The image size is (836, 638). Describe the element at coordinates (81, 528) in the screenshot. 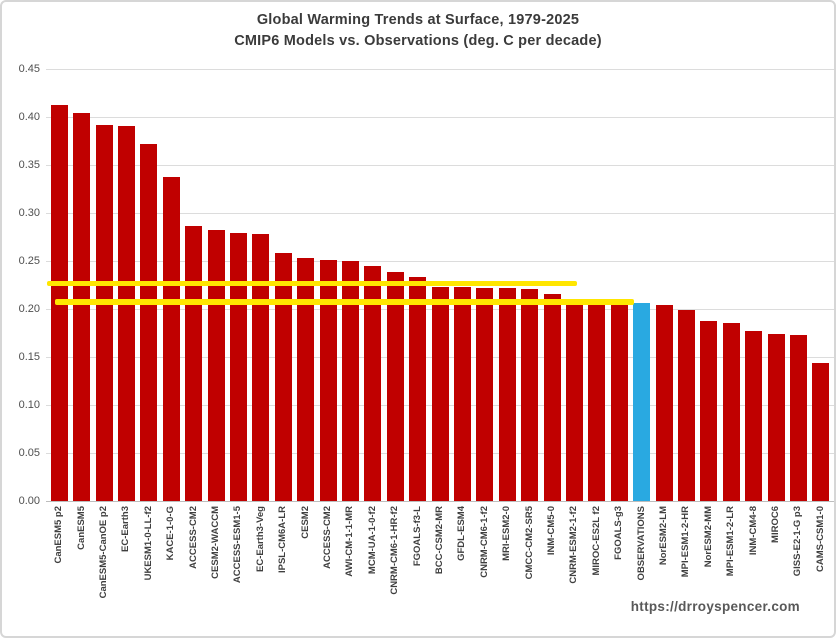

I see `x-axis-category-label: CanESM5` at that location.